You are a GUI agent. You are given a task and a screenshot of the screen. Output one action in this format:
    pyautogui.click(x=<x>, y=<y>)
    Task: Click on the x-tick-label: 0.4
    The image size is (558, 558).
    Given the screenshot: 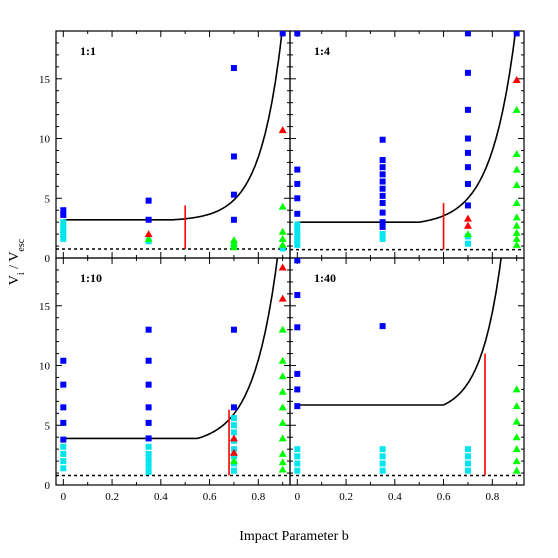 What is the action you would take?
    pyautogui.click(x=395, y=497)
    